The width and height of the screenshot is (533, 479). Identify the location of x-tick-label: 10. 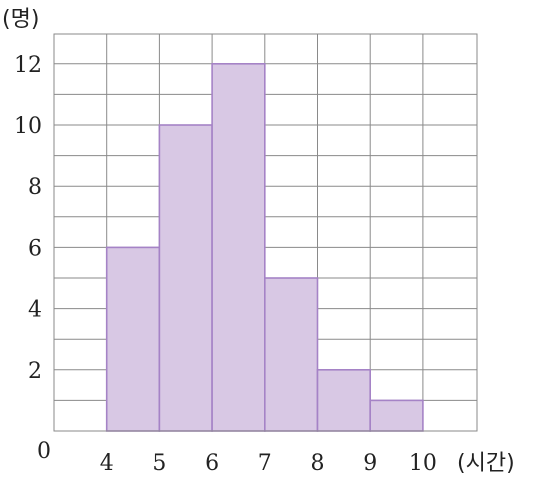
(423, 463).